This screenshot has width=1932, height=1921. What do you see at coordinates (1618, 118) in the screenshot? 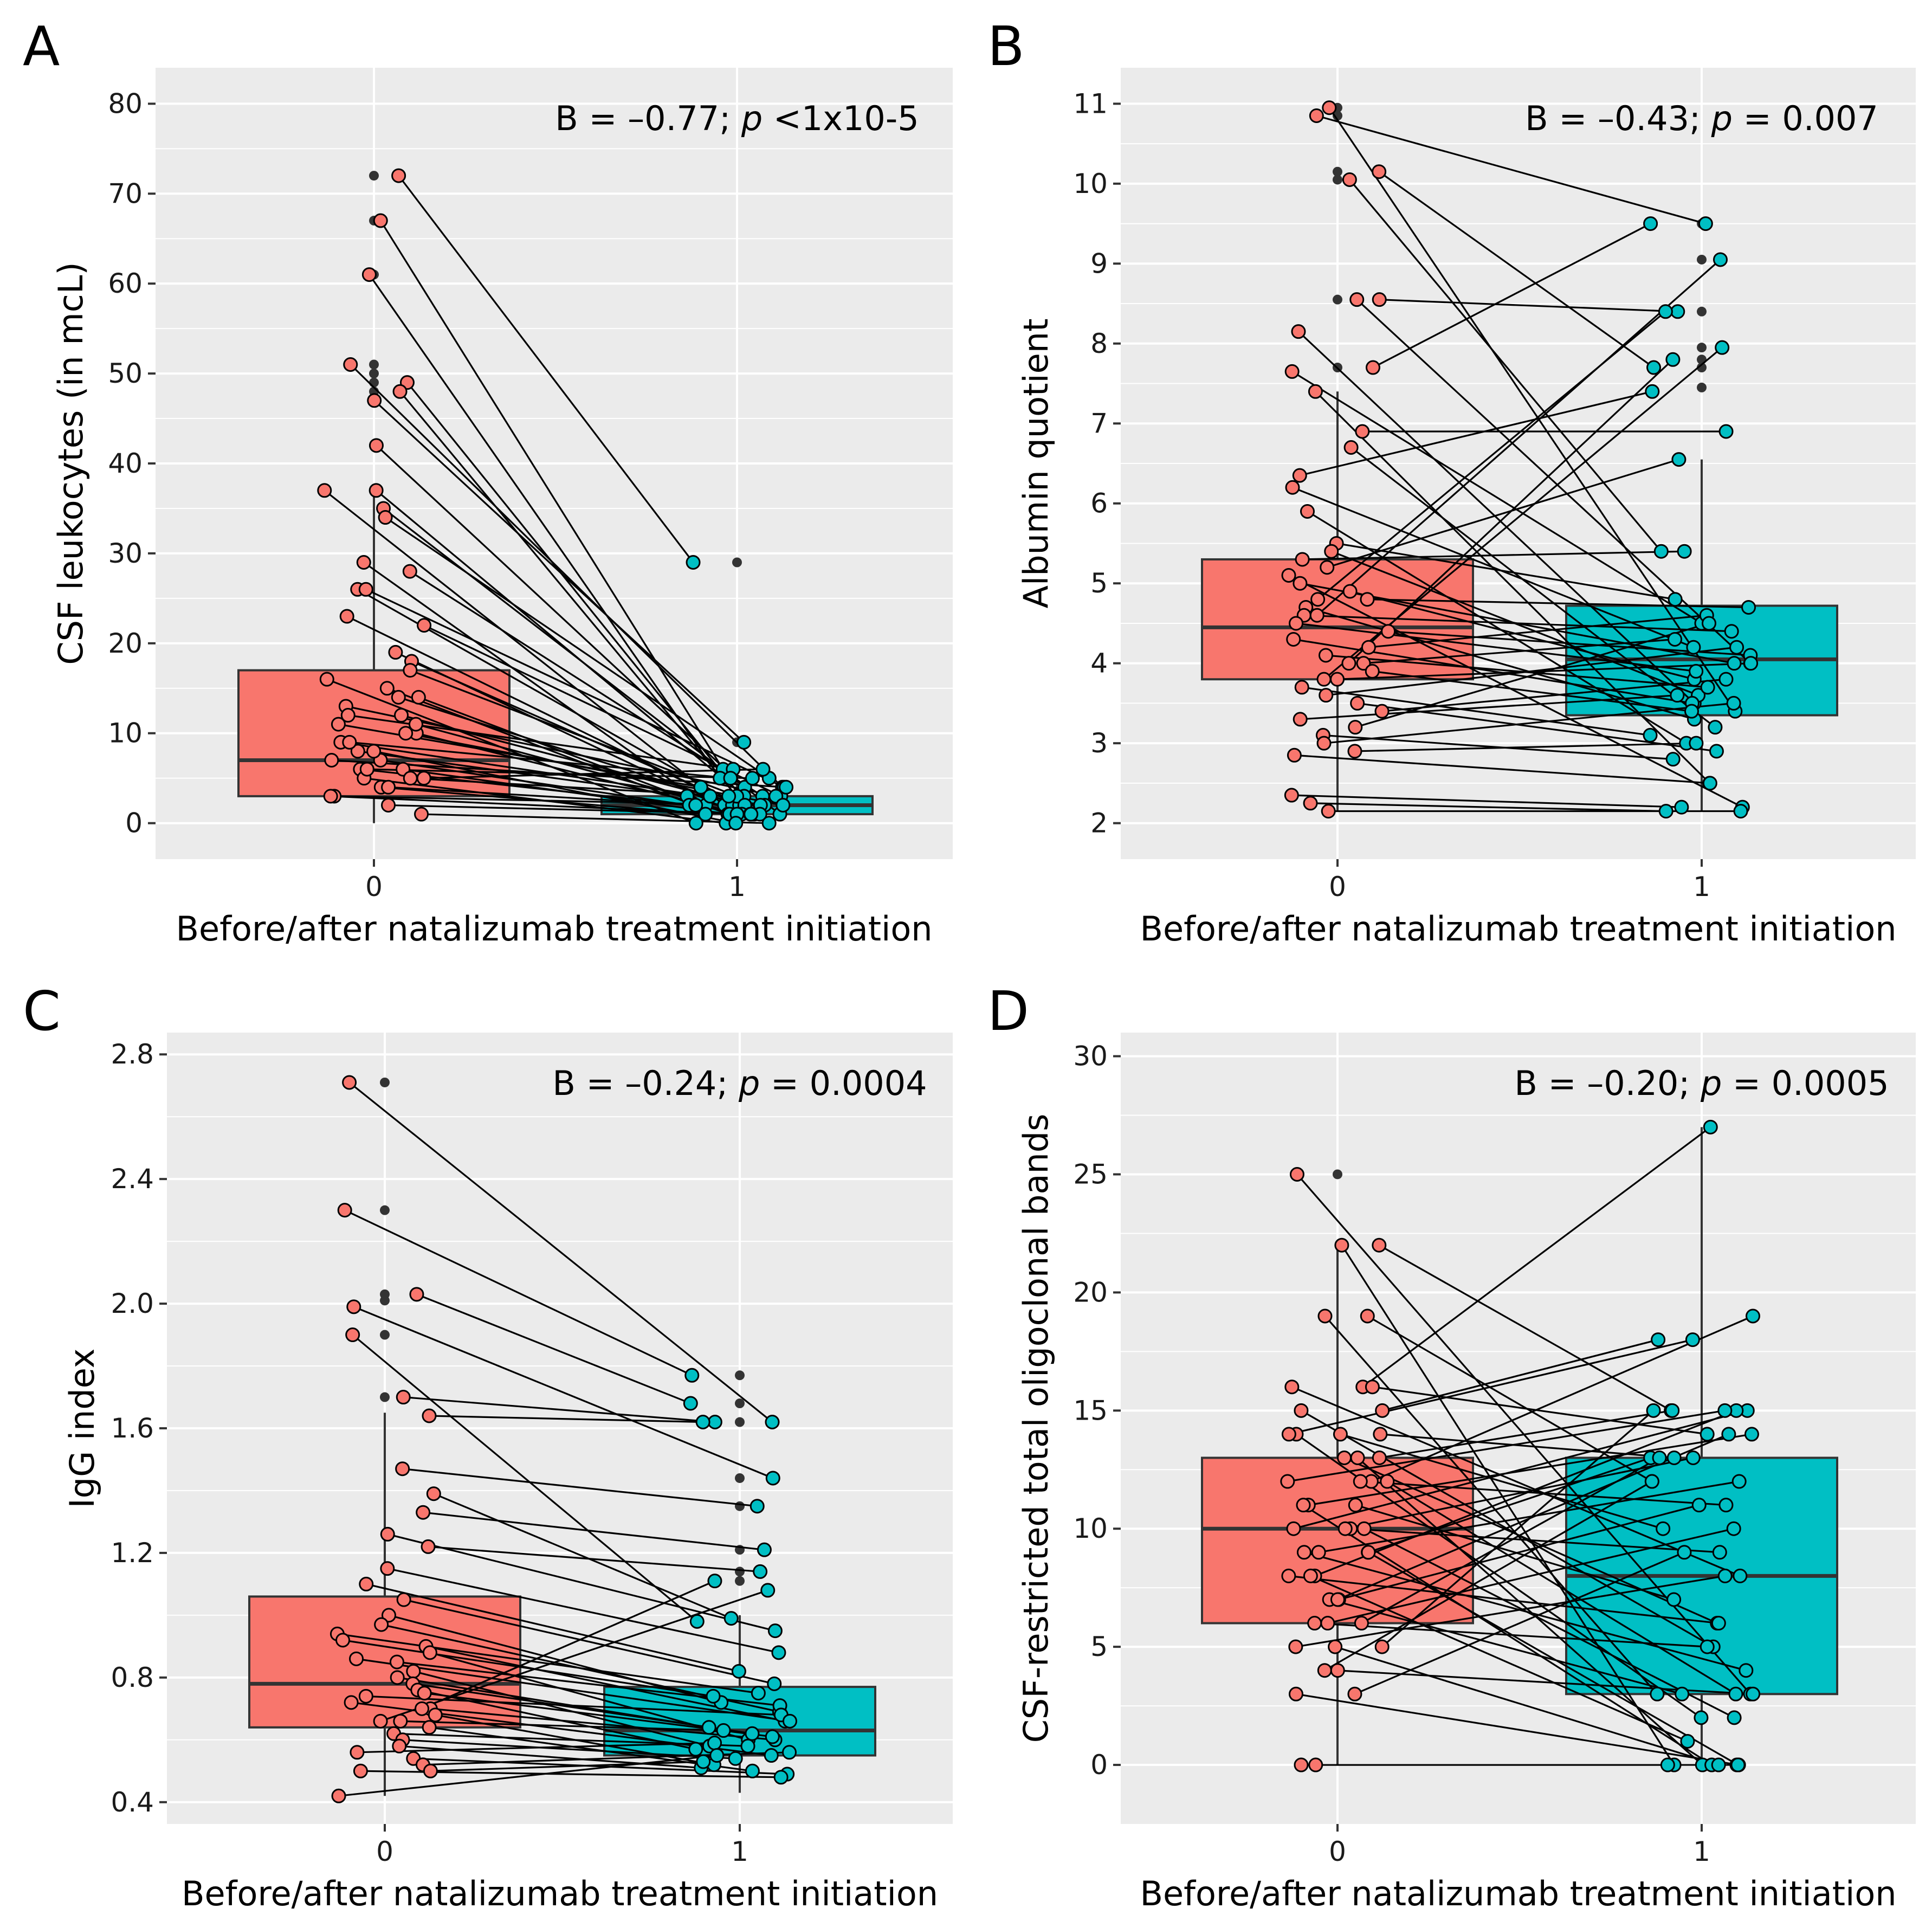
I see `stats-annotation-coef: B = –0.43;` at bounding box center [1618, 118].